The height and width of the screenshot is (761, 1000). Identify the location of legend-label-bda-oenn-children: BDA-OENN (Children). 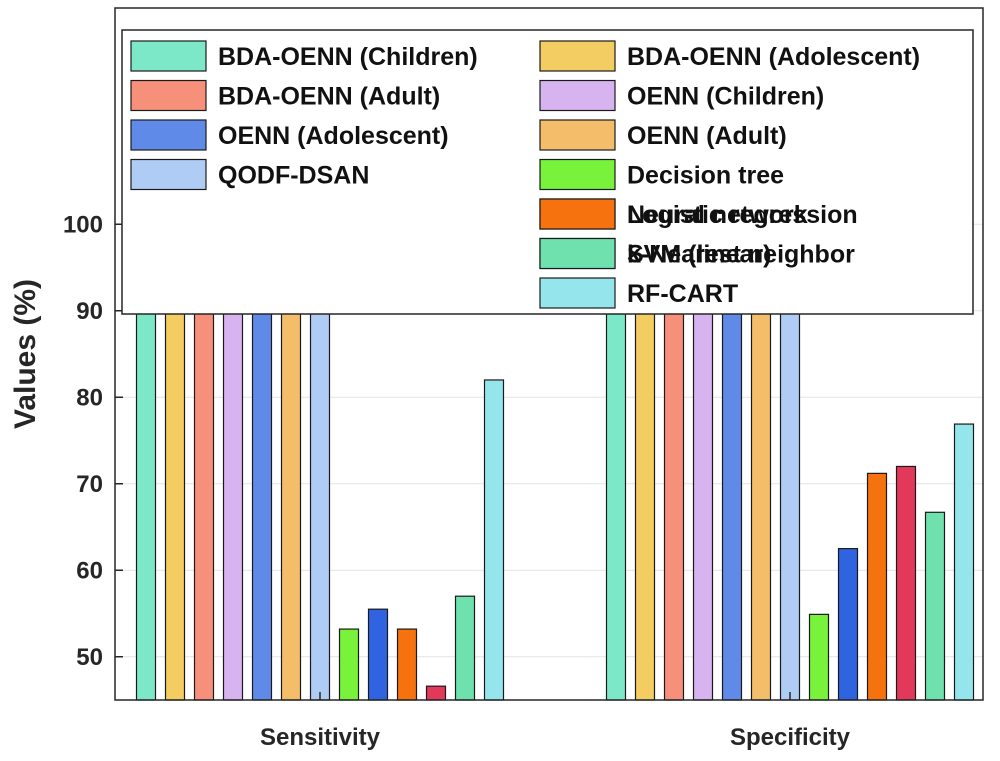
(348, 57).